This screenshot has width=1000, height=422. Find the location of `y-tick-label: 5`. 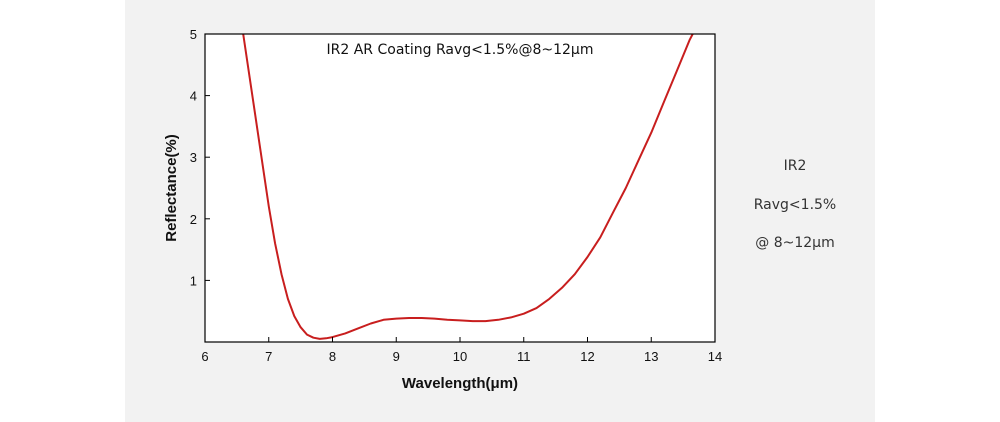

y-tick-label: 5 is located at coordinates (193, 34).